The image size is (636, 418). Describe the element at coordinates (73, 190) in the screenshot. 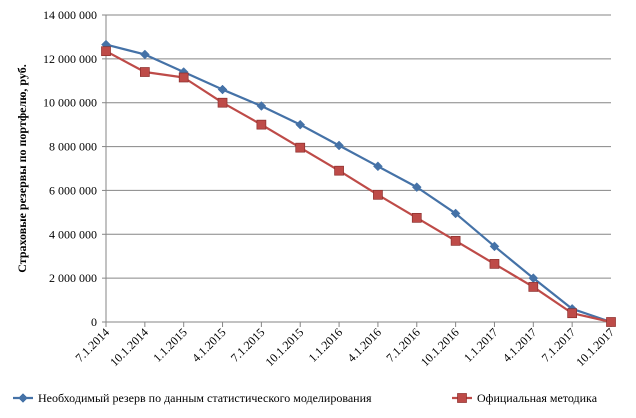

I see `y-tick-label: 6 000 000` at that location.